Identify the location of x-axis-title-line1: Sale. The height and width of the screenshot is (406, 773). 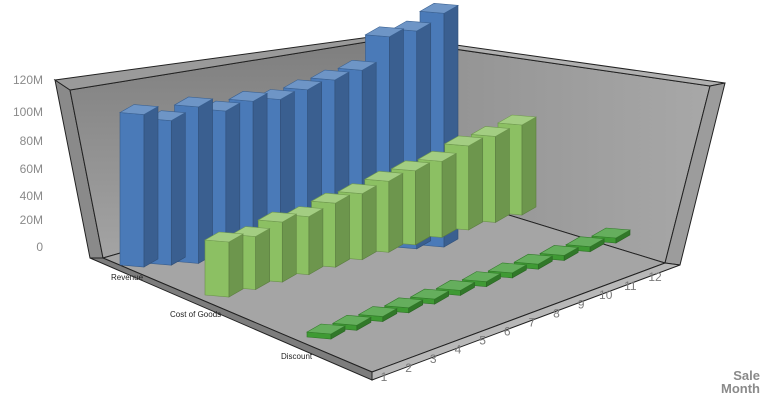
(746, 375).